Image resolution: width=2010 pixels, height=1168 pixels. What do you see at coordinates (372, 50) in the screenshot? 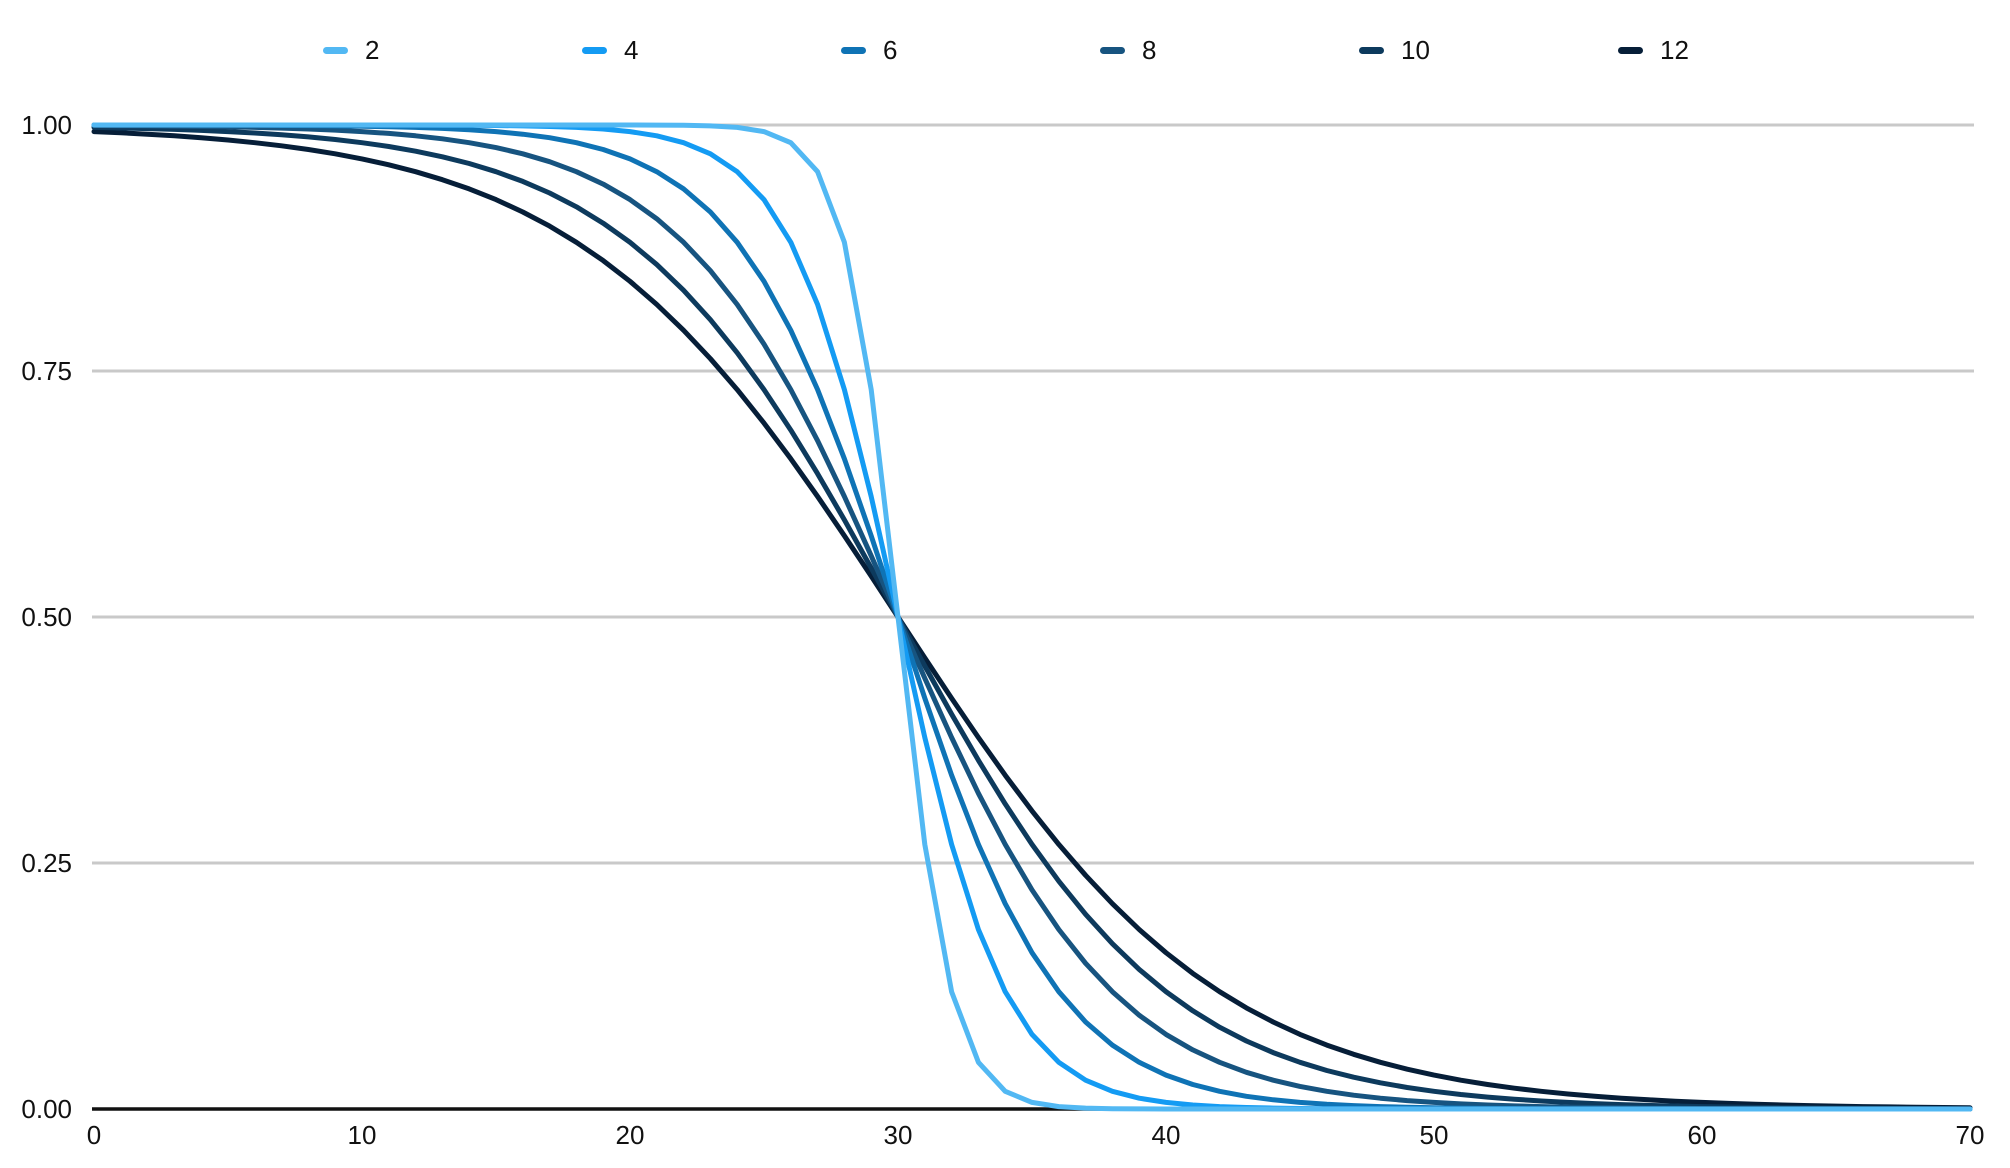
I see `legend-label: 2` at bounding box center [372, 50].